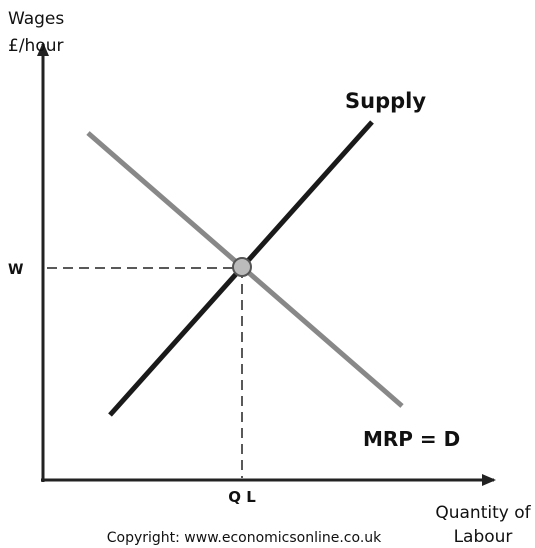 This screenshot has width=535, height=548. I want to click on copyright: Copyright: www.economicsonline.co.uk, so click(244, 538).